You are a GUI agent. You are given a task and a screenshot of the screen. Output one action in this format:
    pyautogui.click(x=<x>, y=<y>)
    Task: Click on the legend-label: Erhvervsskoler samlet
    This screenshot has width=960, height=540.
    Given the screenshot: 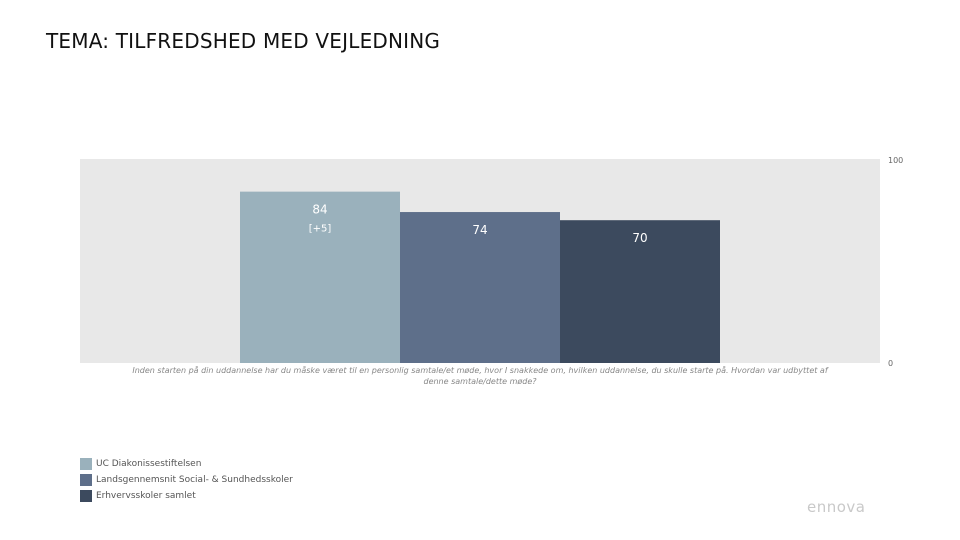 What is the action you would take?
    pyautogui.click(x=146, y=496)
    